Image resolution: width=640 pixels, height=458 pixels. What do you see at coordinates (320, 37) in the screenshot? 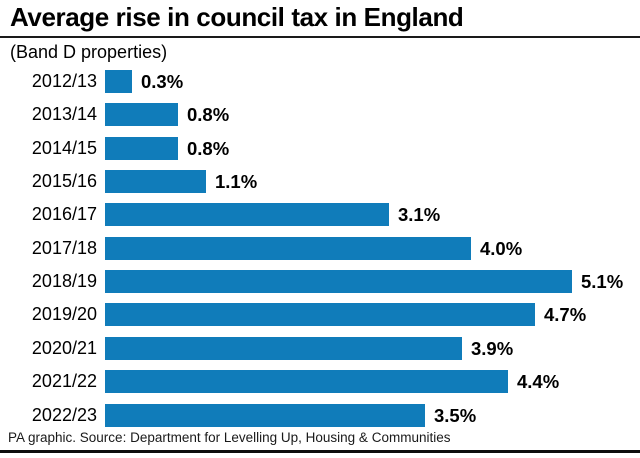
I see `title-divider` at bounding box center [320, 37].